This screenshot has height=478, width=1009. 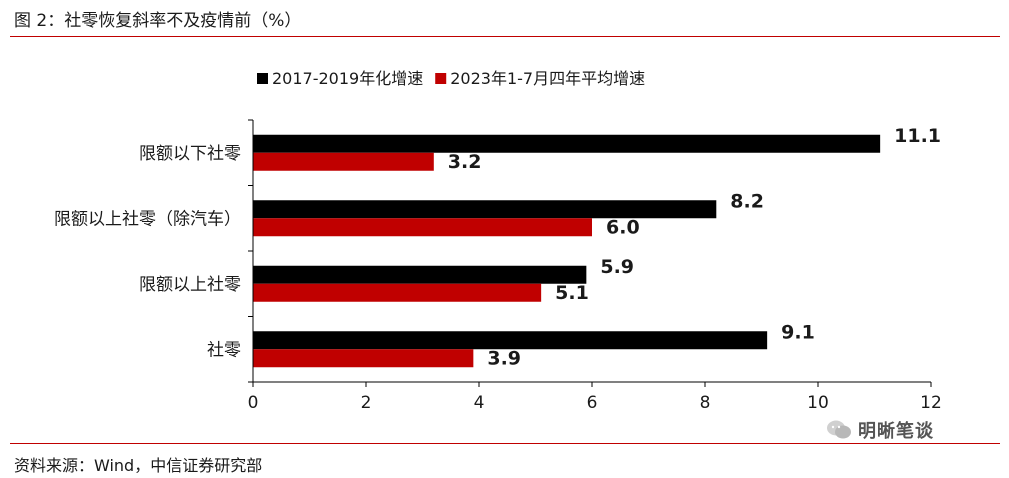 I want to click on x-tick-label: 12, so click(x=931, y=403).